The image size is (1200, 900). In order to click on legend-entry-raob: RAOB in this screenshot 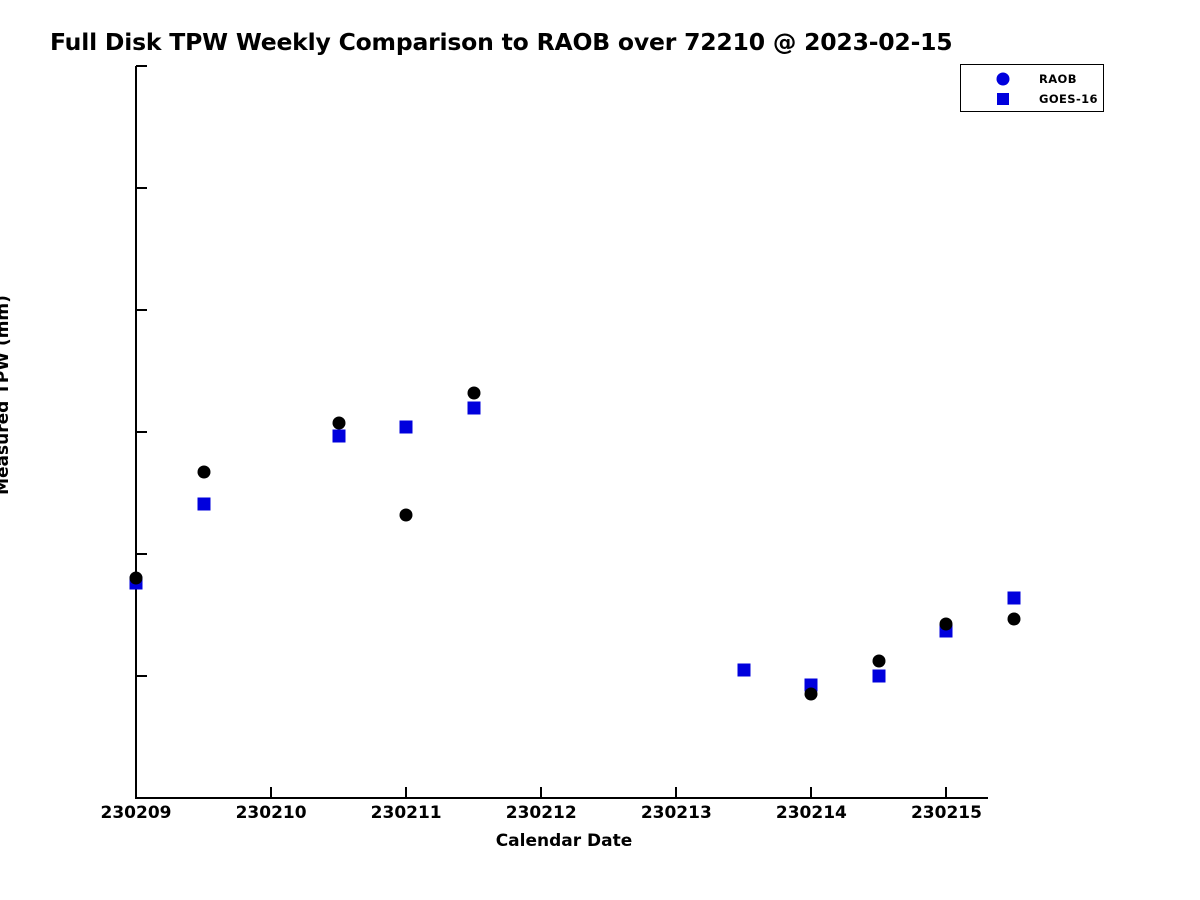, I will do `click(1032, 79)`.